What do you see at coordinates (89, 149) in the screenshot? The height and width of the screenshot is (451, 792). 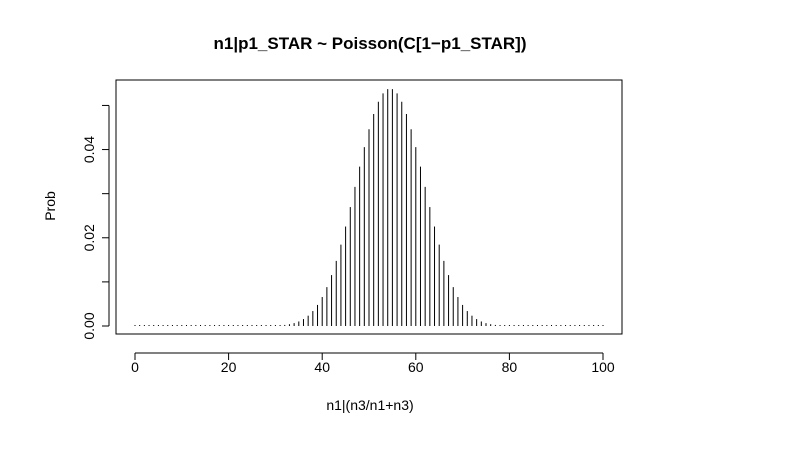 I see `y-tick-label: 0.04` at bounding box center [89, 149].